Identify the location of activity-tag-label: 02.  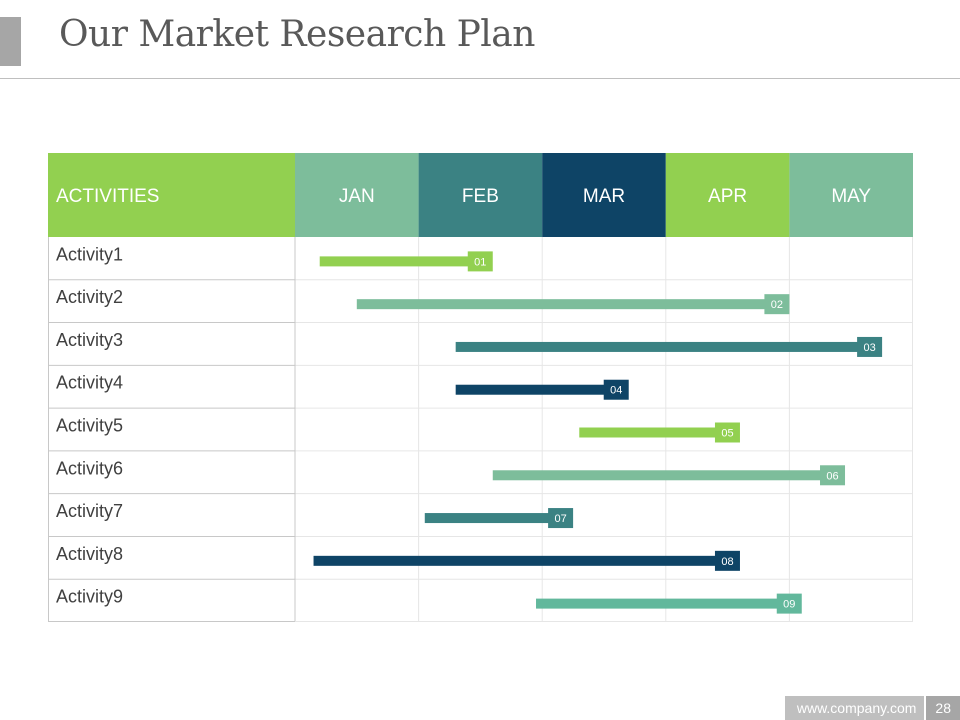
(777, 305).